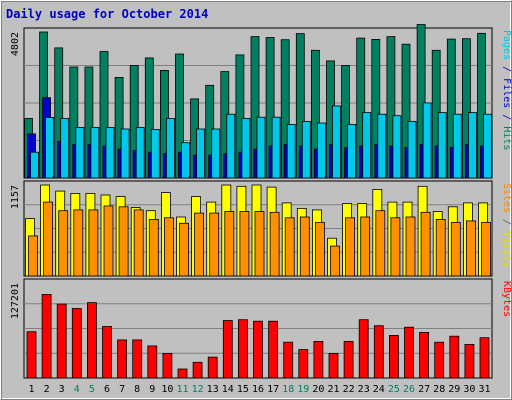  Describe the element at coordinates (364, 389) in the screenshot. I see `x-tick-label-23: 23` at that location.